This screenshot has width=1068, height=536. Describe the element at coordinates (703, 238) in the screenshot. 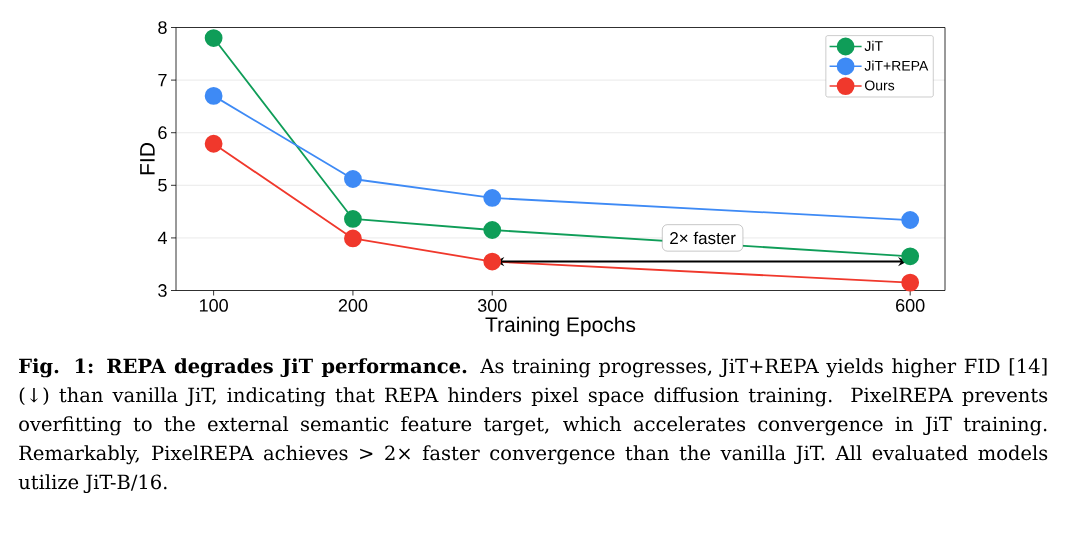

I see `annotation: 2× faster` at that location.